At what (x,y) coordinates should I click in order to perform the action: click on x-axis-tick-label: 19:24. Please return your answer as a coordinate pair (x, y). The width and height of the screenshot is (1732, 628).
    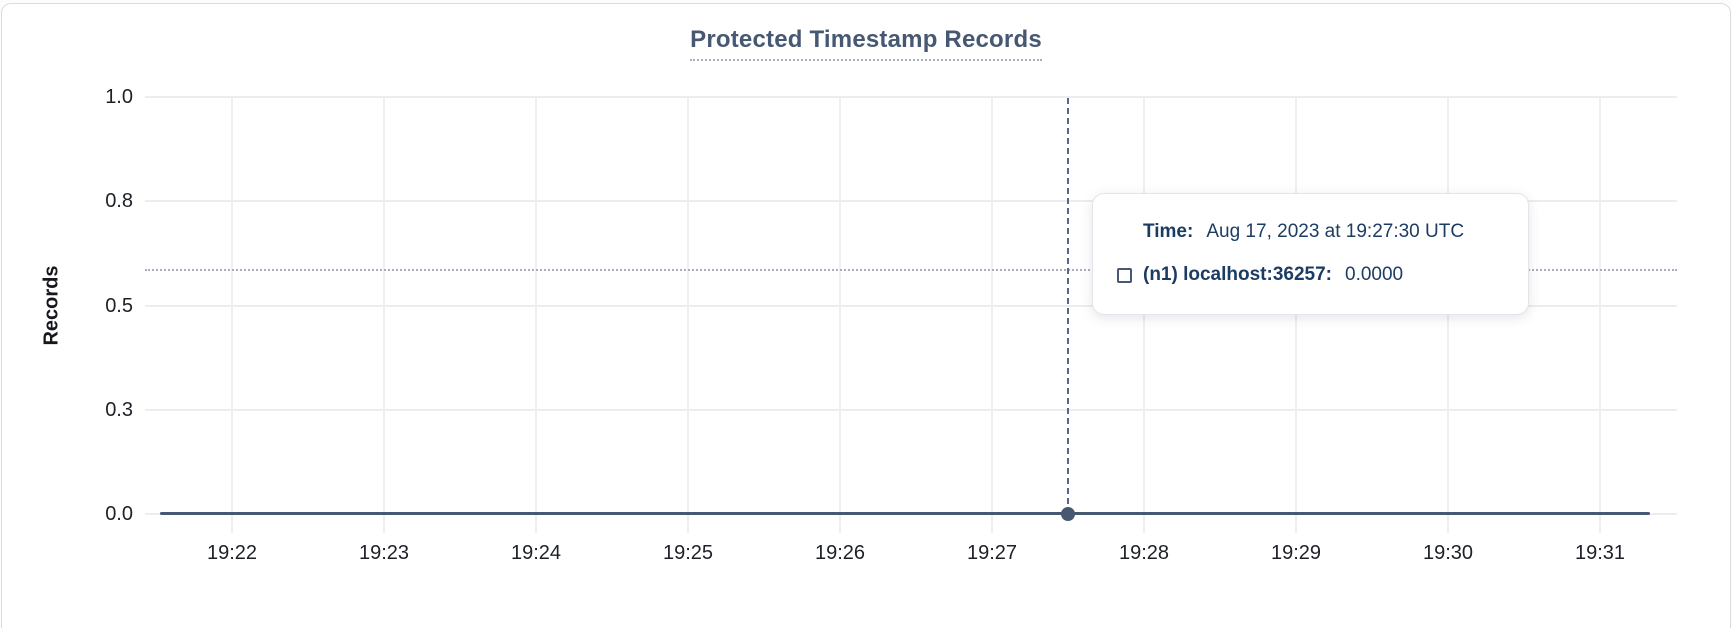
    Looking at the image, I should click on (536, 553).